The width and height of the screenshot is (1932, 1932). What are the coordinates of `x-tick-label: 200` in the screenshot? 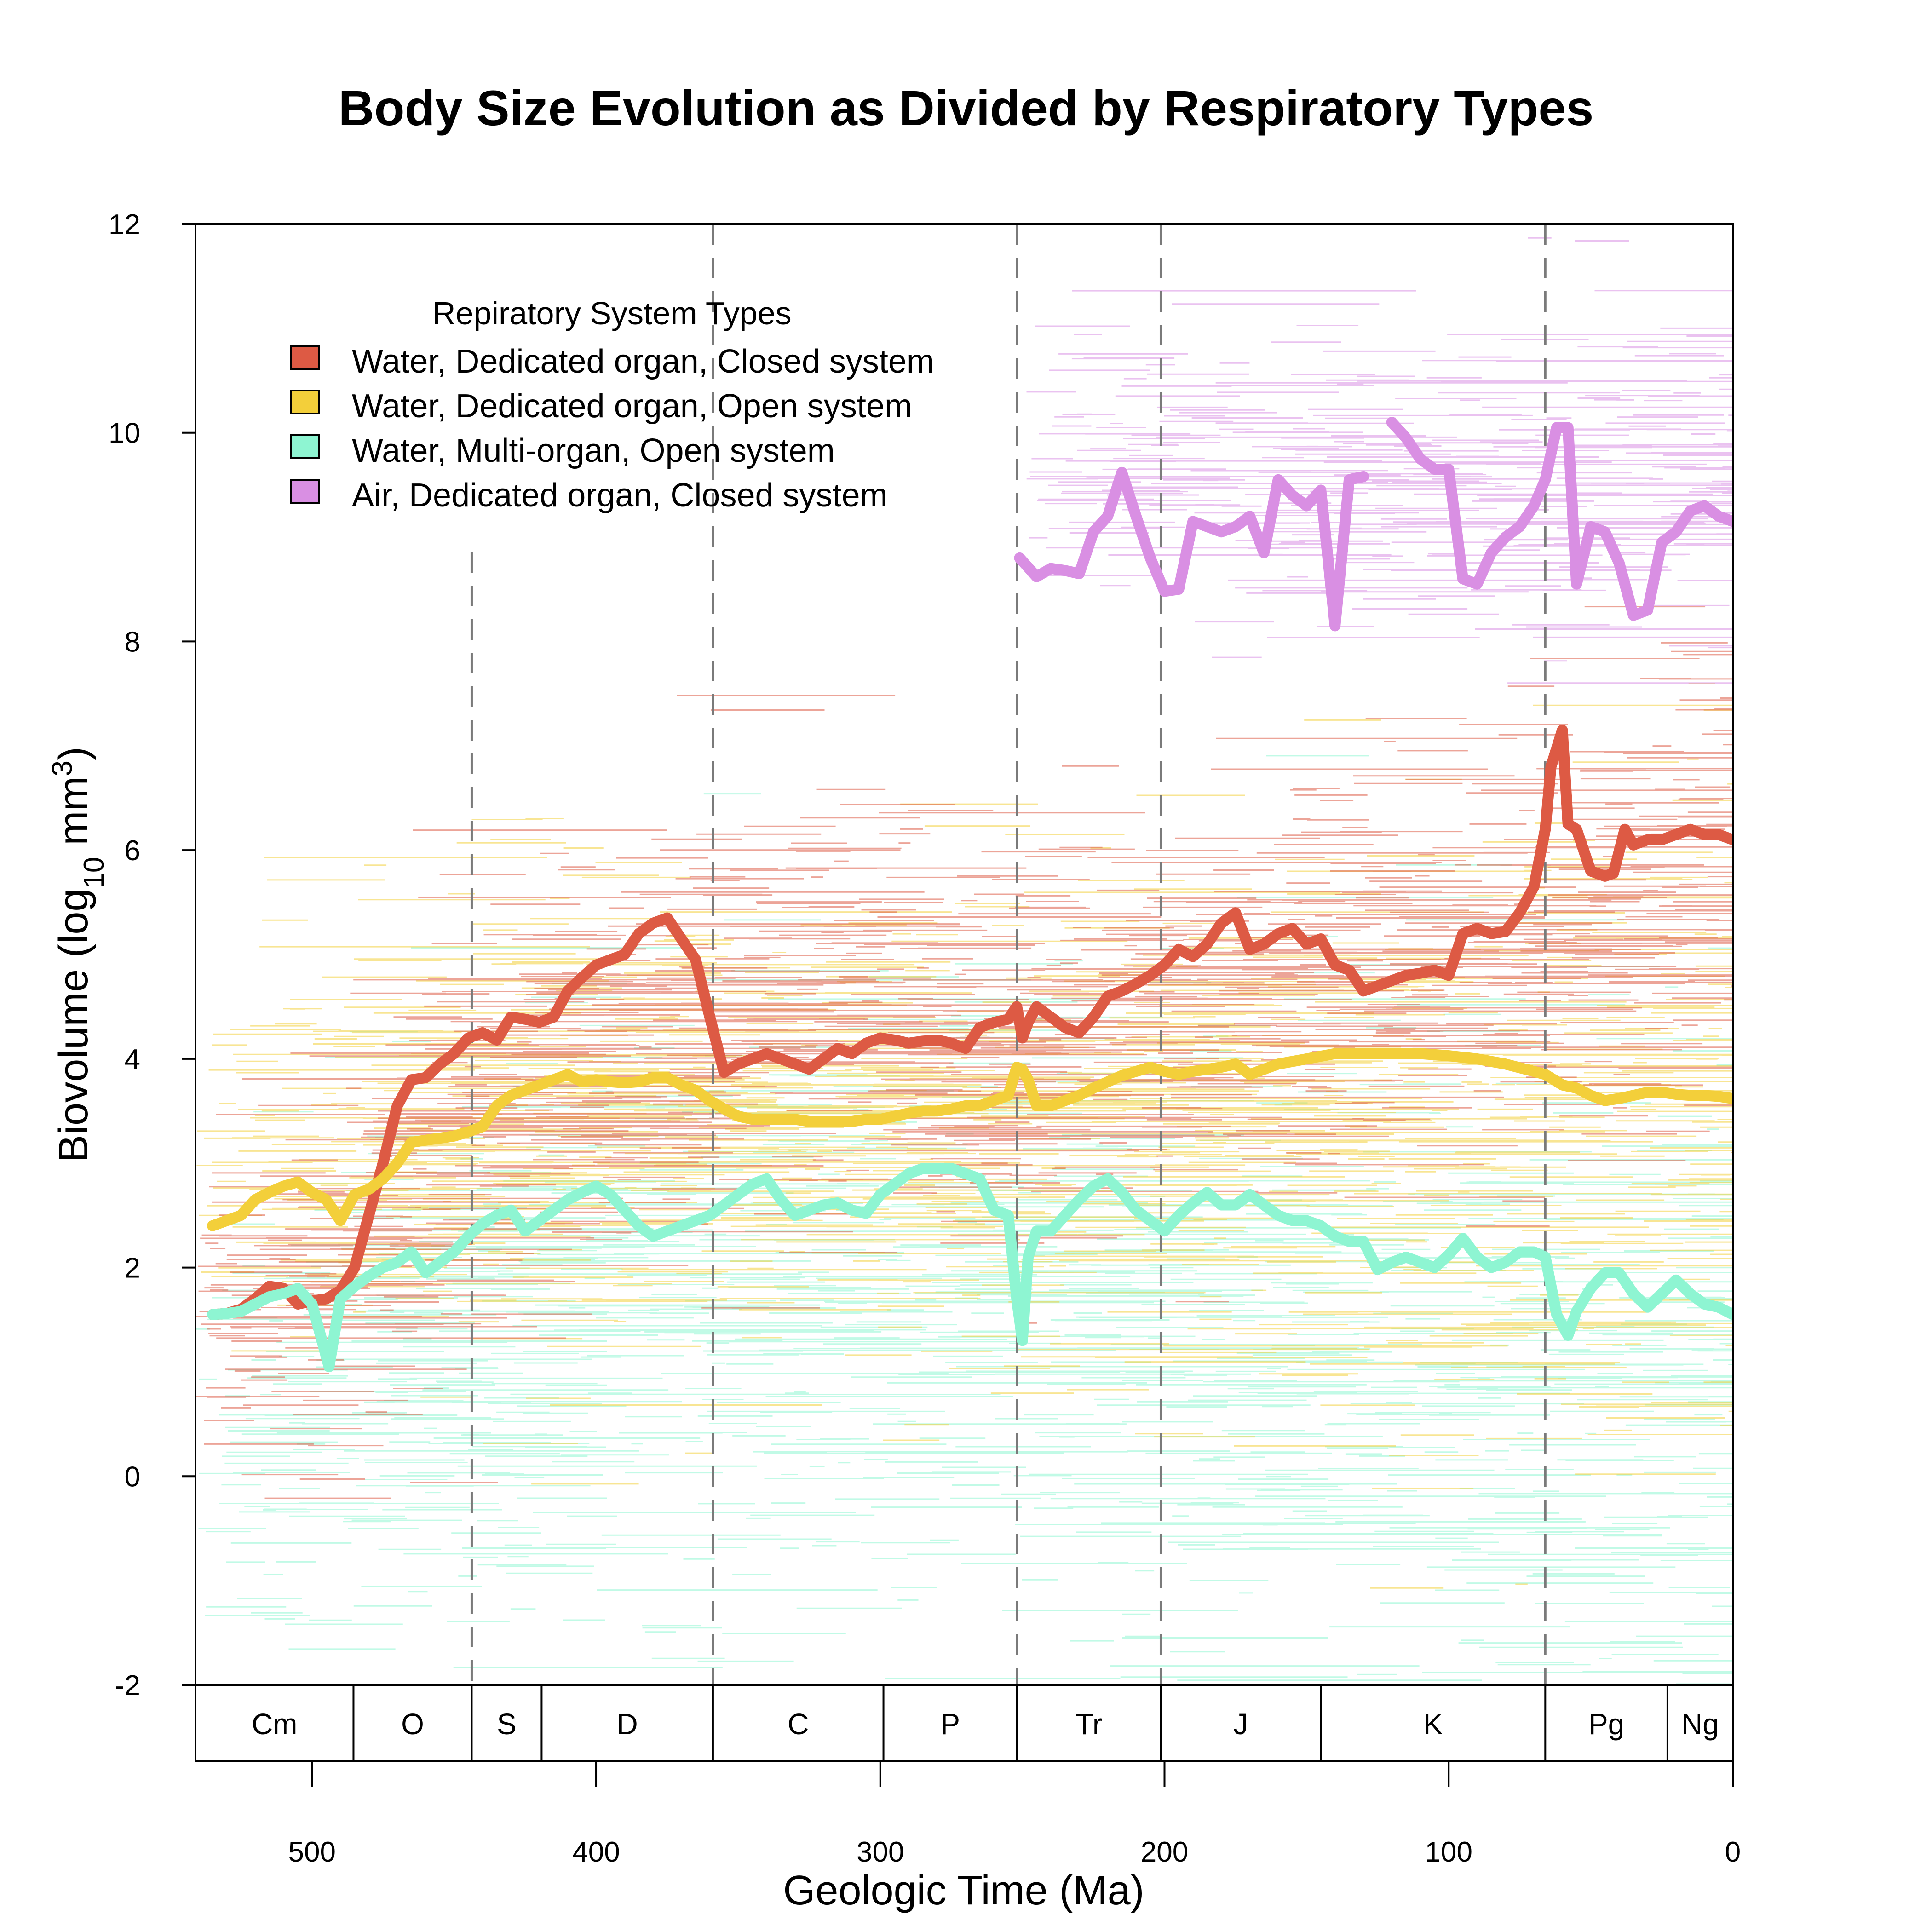 It's located at (1164, 1852).